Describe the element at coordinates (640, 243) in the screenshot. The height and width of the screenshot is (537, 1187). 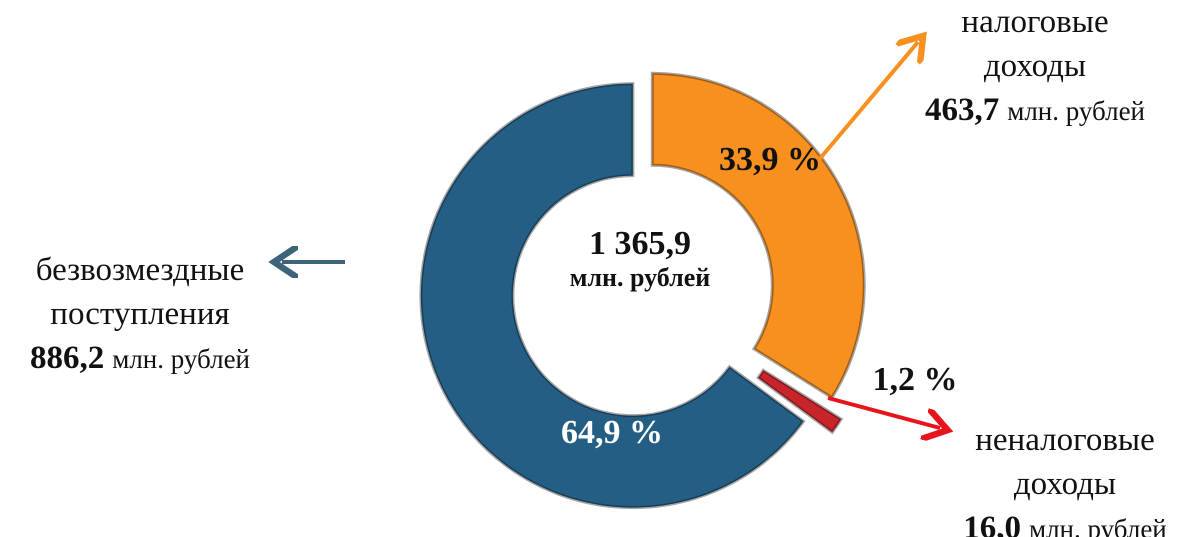
I see `total: 1 365,9` at that location.